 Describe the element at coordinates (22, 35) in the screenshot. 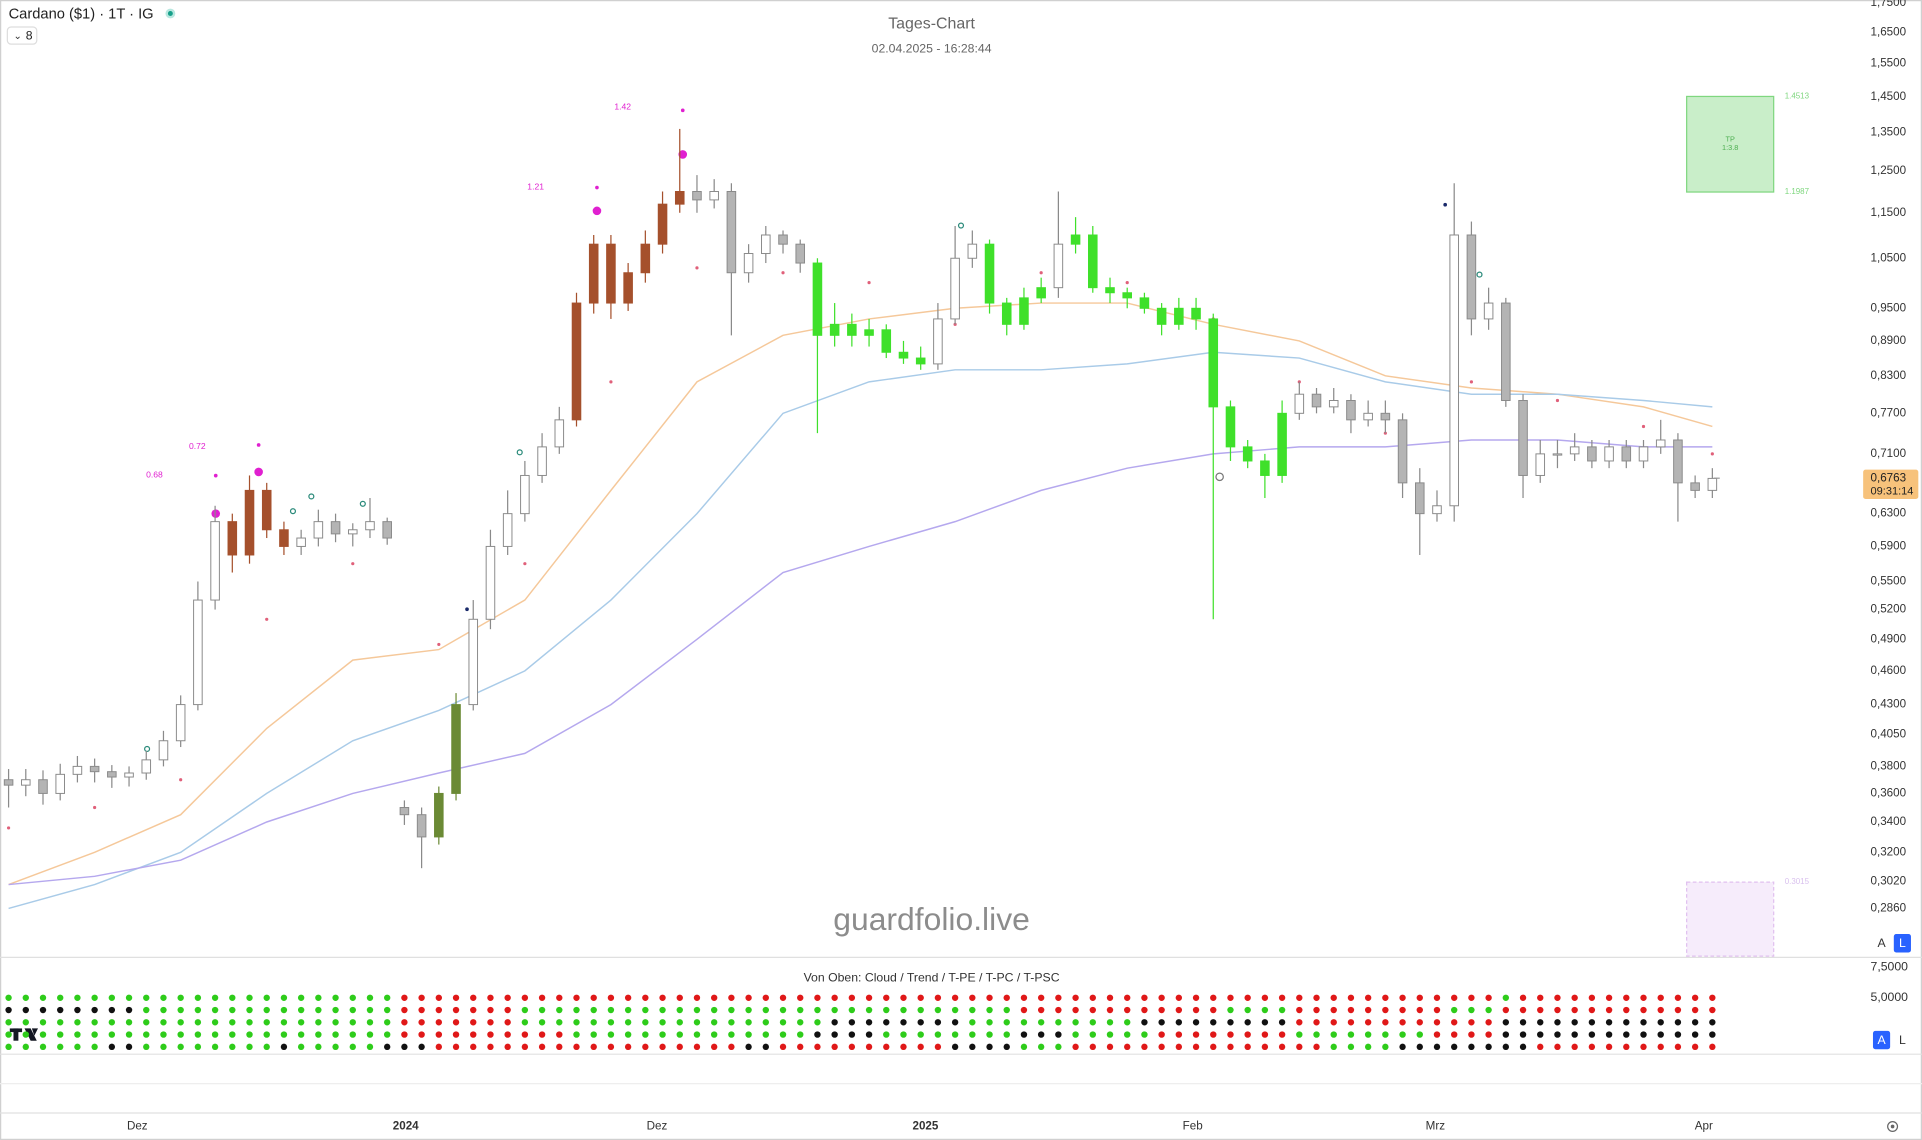

I see `collapse-button` at that location.